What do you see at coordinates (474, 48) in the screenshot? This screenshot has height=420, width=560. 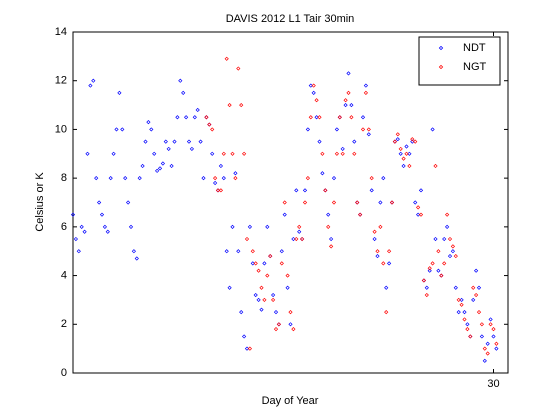 I see `legend-label: NDT` at bounding box center [474, 48].